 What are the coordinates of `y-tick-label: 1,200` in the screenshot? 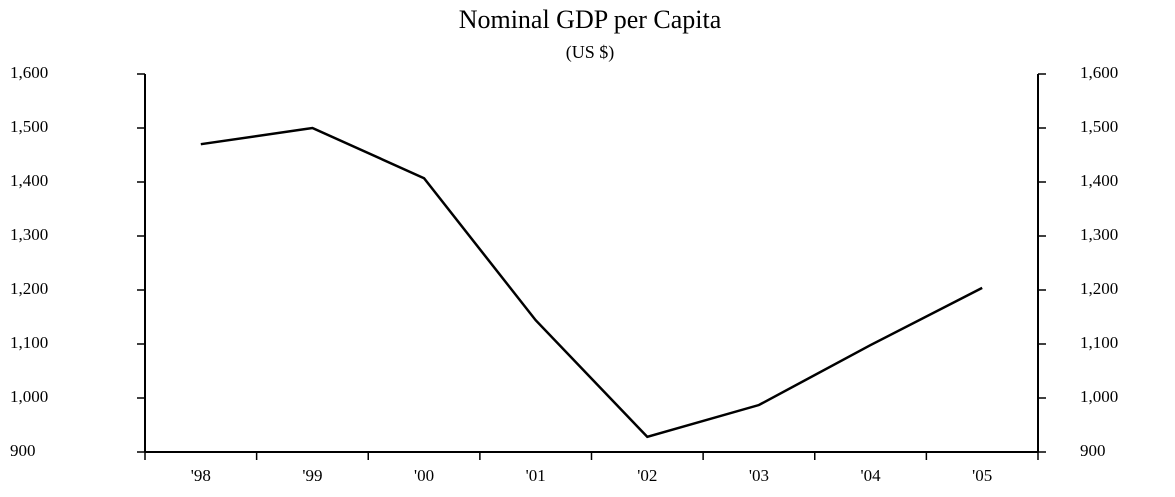 It's located at (29, 288).